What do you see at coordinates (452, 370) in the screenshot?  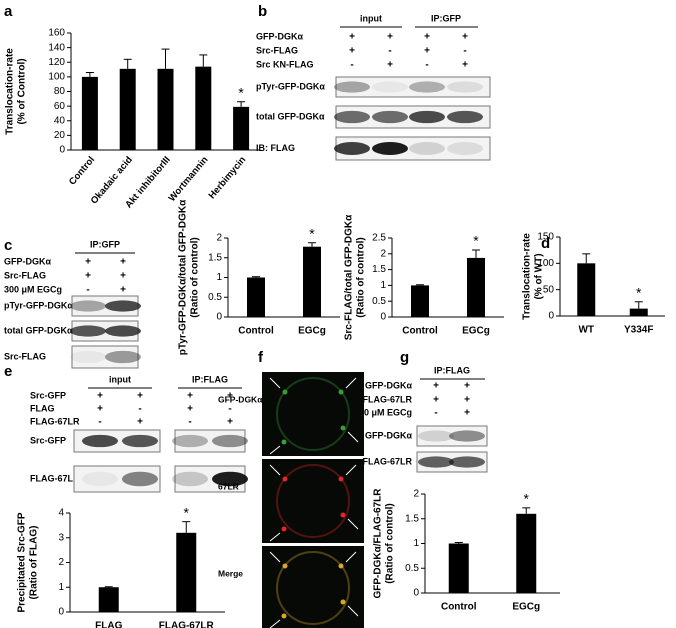 I see `blot-header: IP:FLAG` at bounding box center [452, 370].